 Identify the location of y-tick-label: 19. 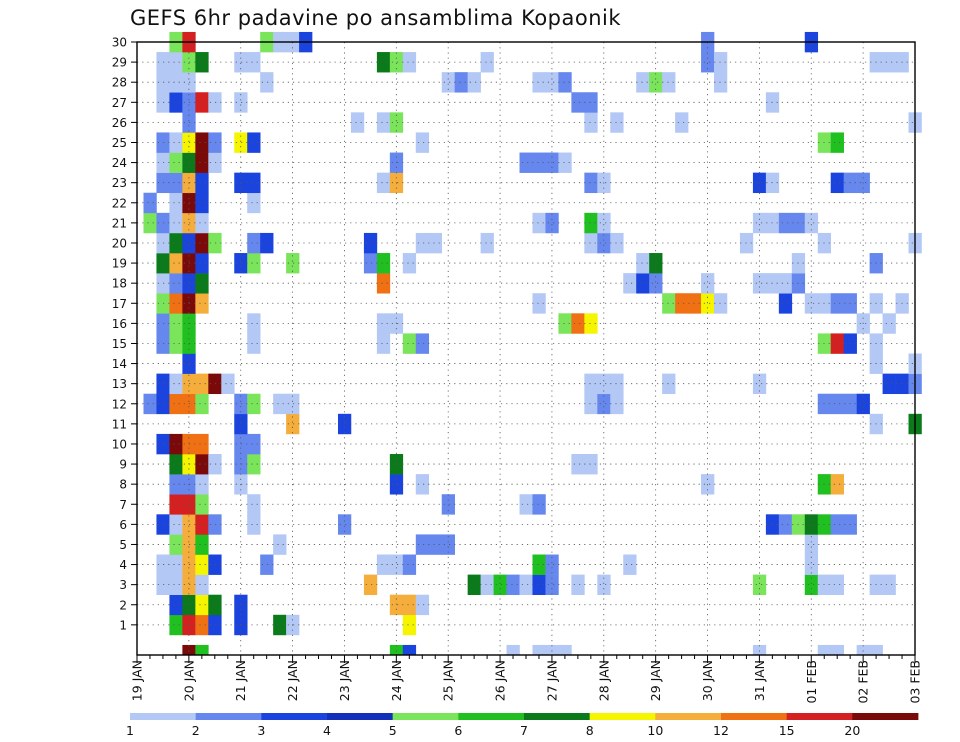
(119, 264).